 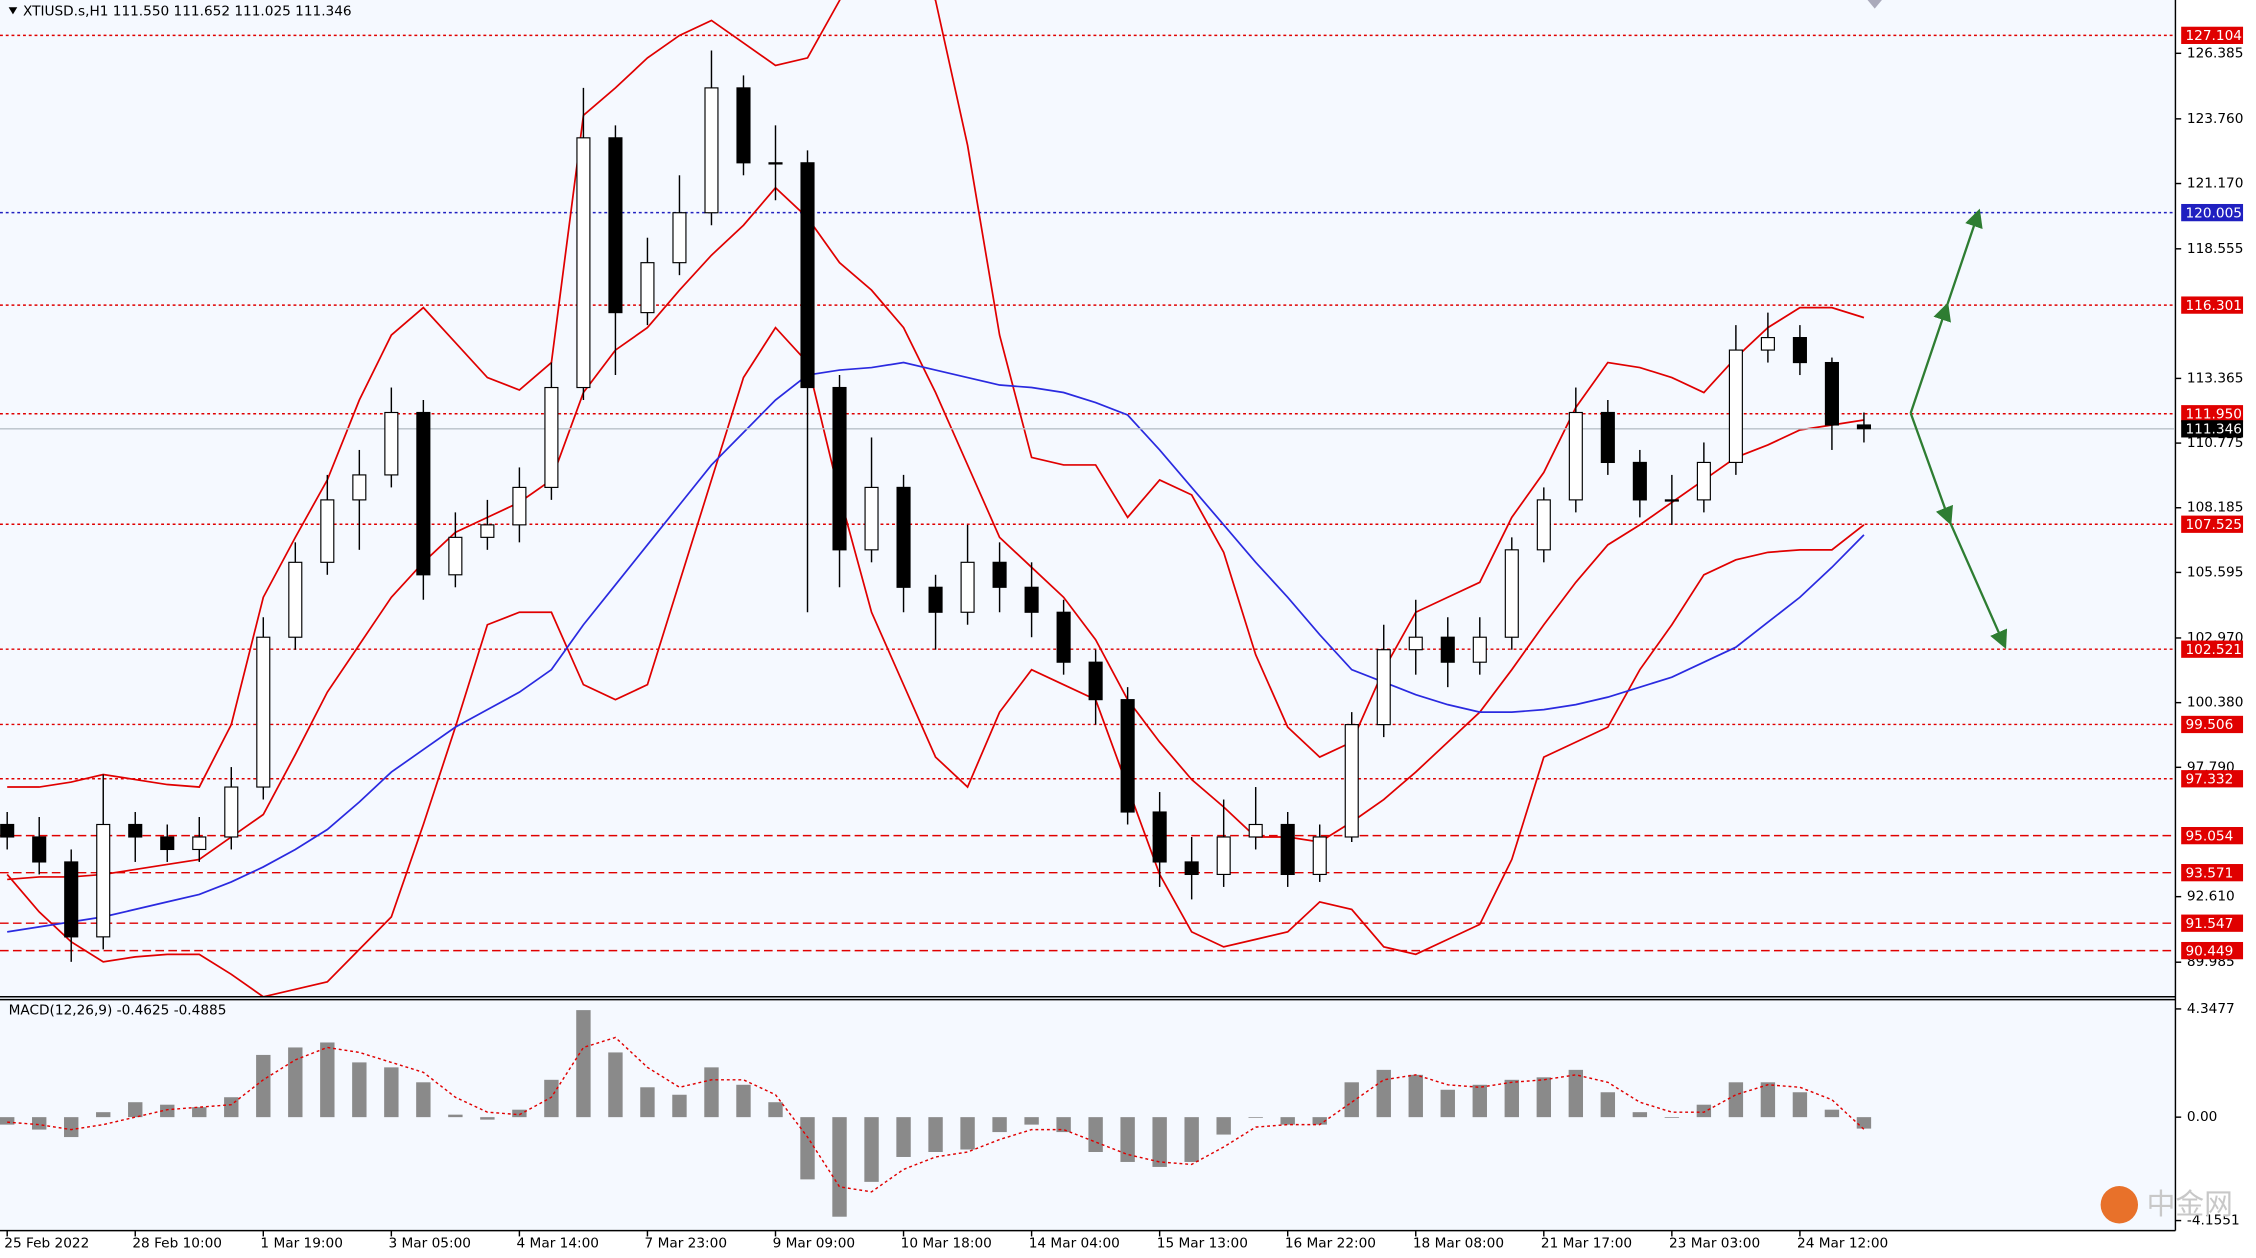 What do you see at coordinates (2214, 525) in the screenshot?
I see `level-label: 107.525` at bounding box center [2214, 525].